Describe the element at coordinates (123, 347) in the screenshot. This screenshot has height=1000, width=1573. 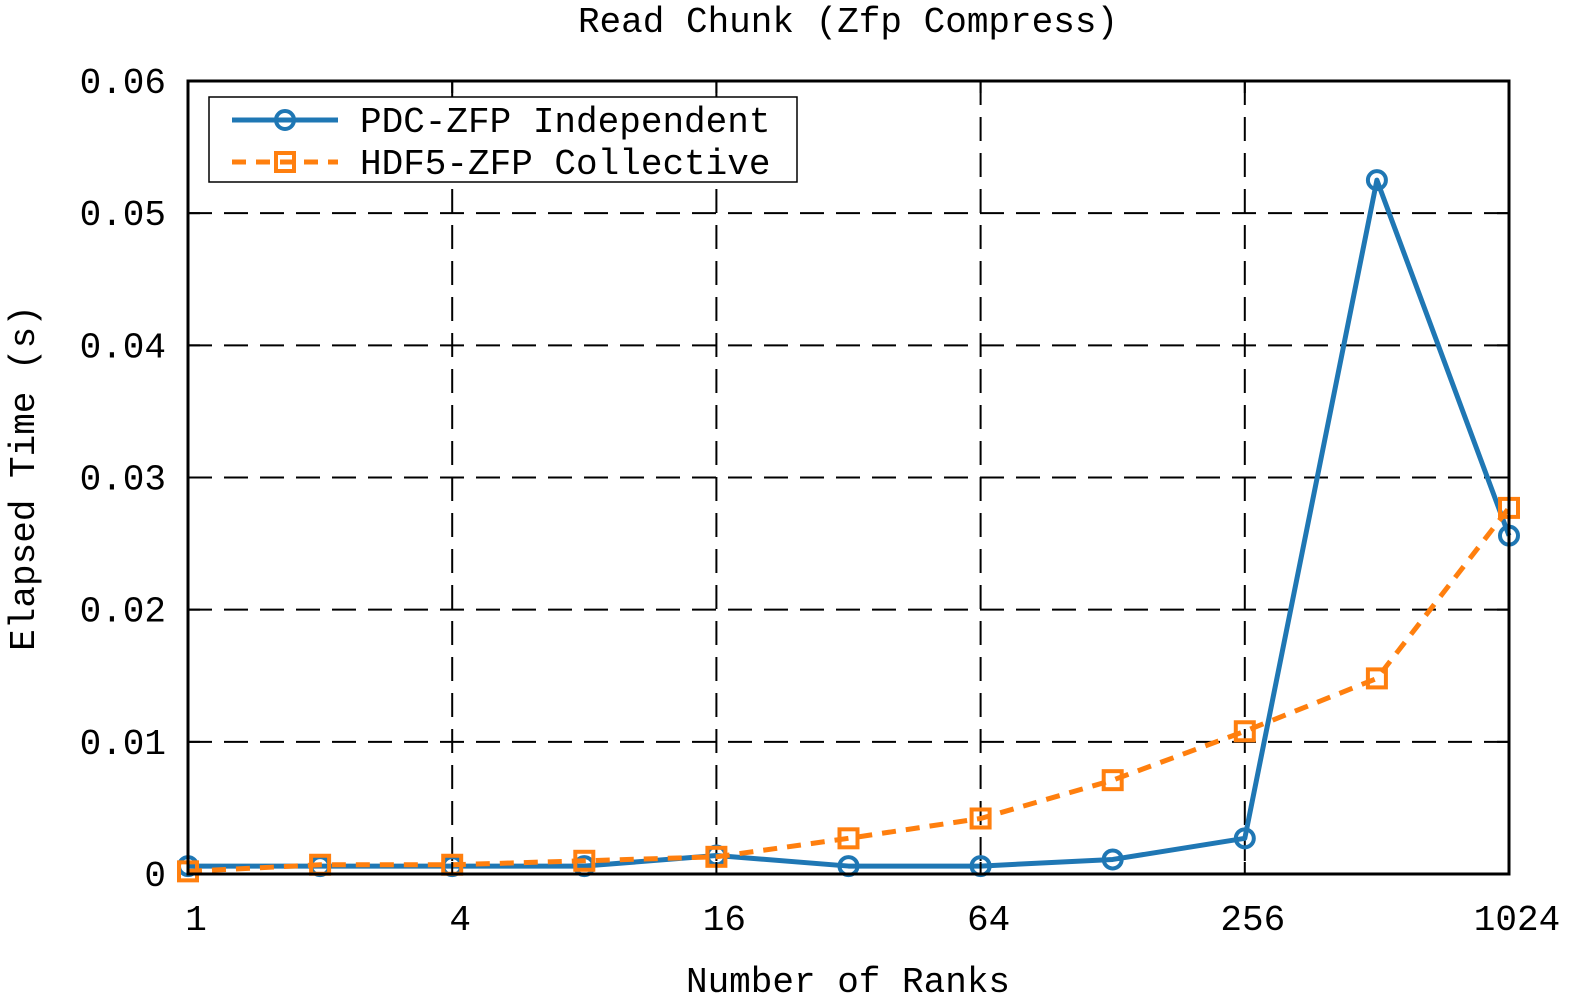
I see `y-tick-label: 0.04` at that location.